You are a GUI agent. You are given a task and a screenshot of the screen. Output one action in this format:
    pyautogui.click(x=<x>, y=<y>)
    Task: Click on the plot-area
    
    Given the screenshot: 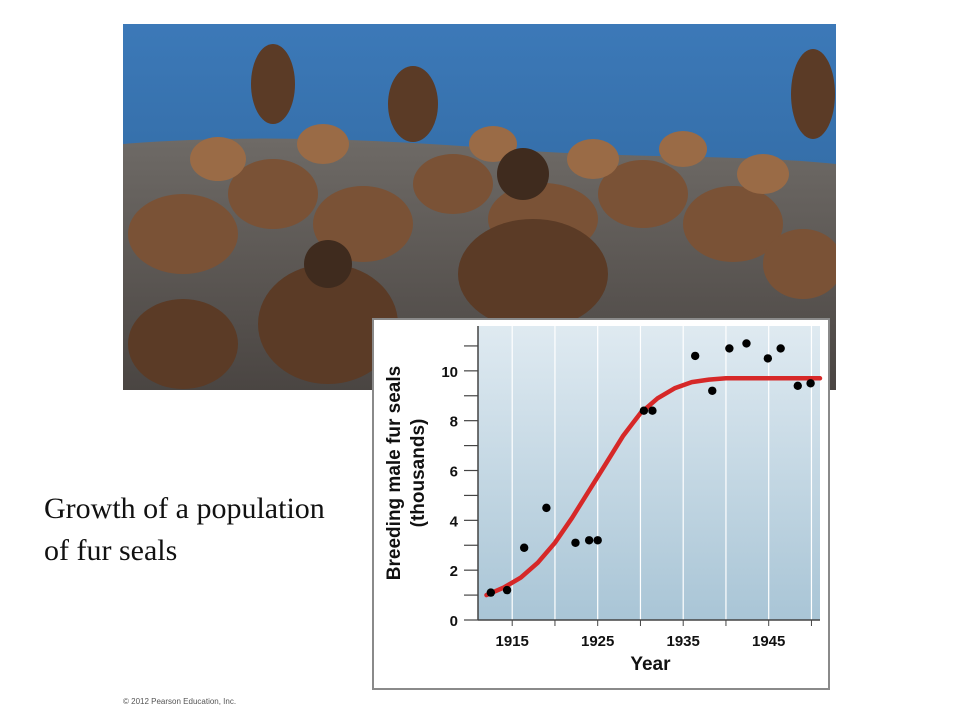 What is the action you would take?
    pyautogui.click(x=649, y=473)
    